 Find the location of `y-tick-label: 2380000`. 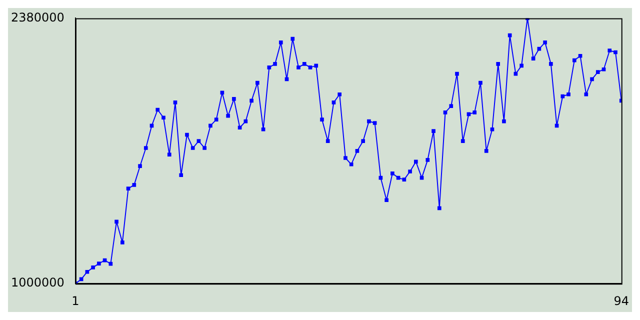

y-tick-label: 2380000 is located at coordinates (37, 17).